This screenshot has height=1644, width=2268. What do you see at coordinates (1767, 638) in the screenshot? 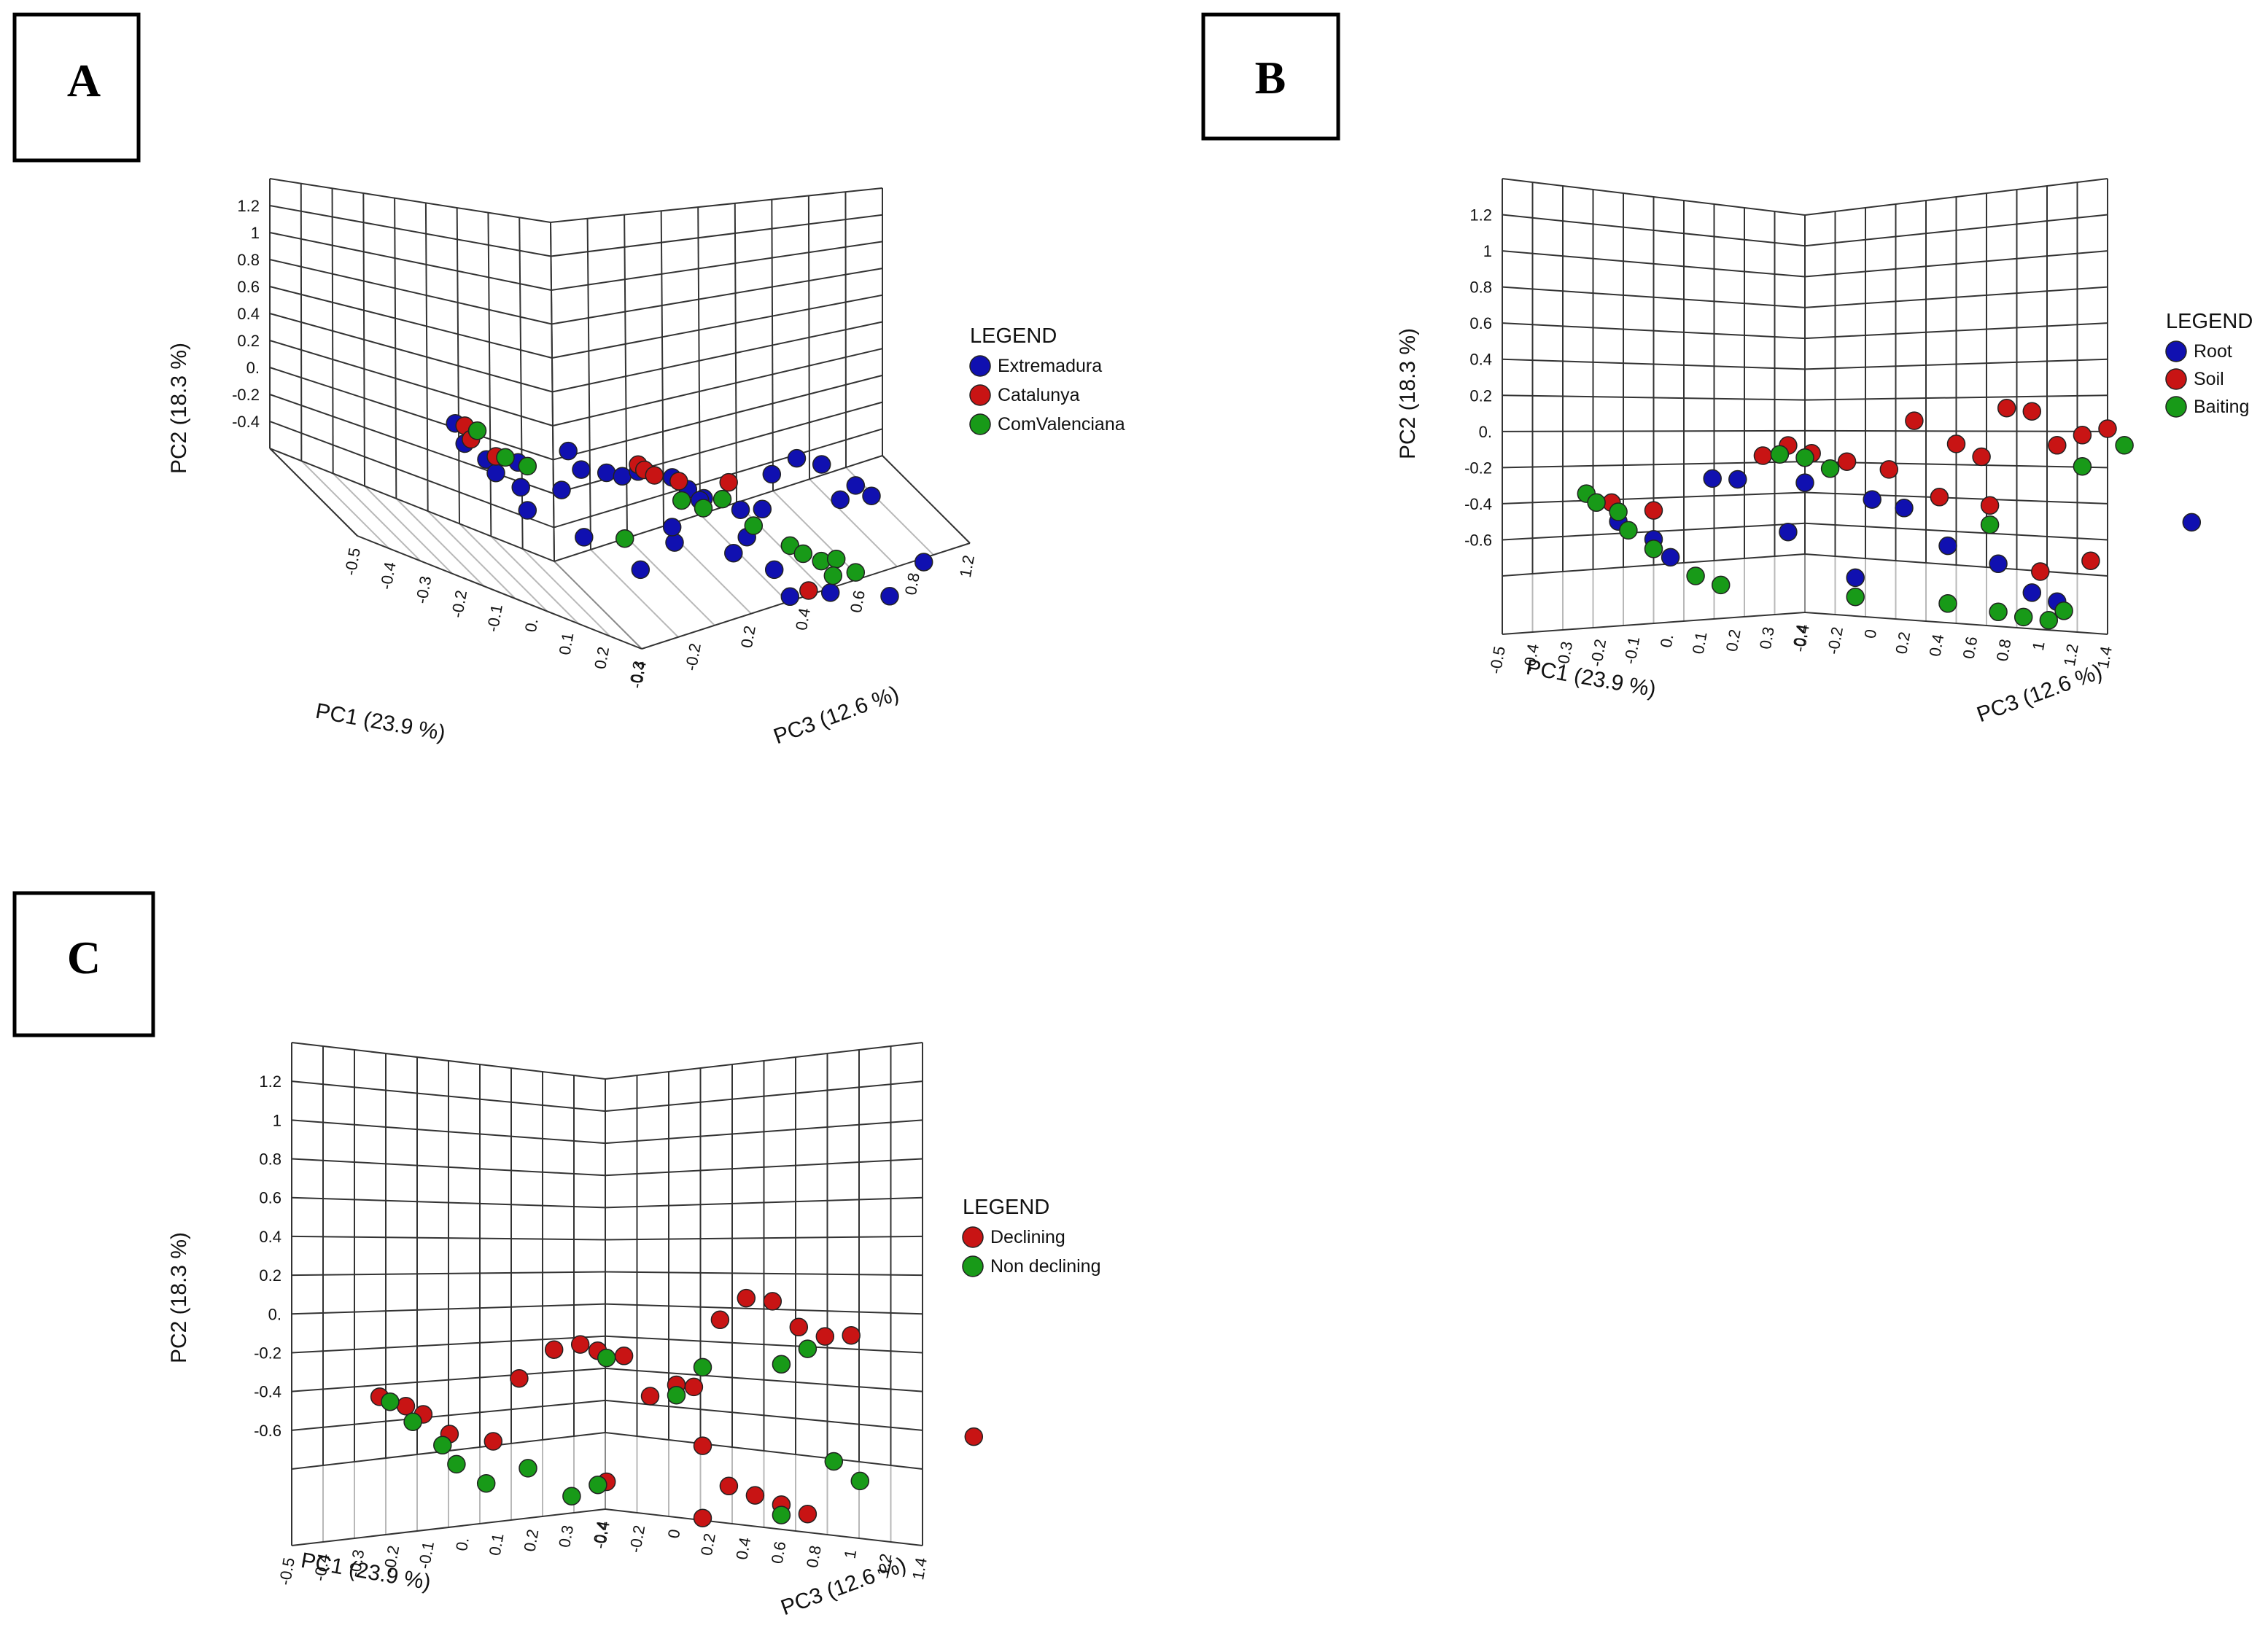
I see `x-tick-label: 0.3` at bounding box center [1767, 638].